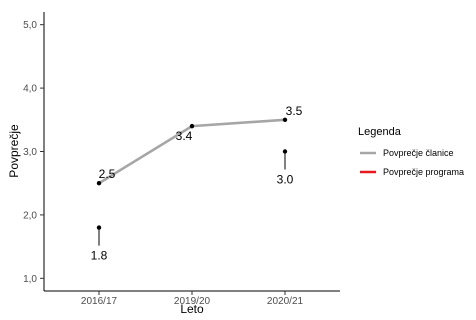 This screenshot has width=476, height=320. What do you see at coordinates (30, 89) in the screenshot?
I see `y-tick-label: 4,0` at bounding box center [30, 89].